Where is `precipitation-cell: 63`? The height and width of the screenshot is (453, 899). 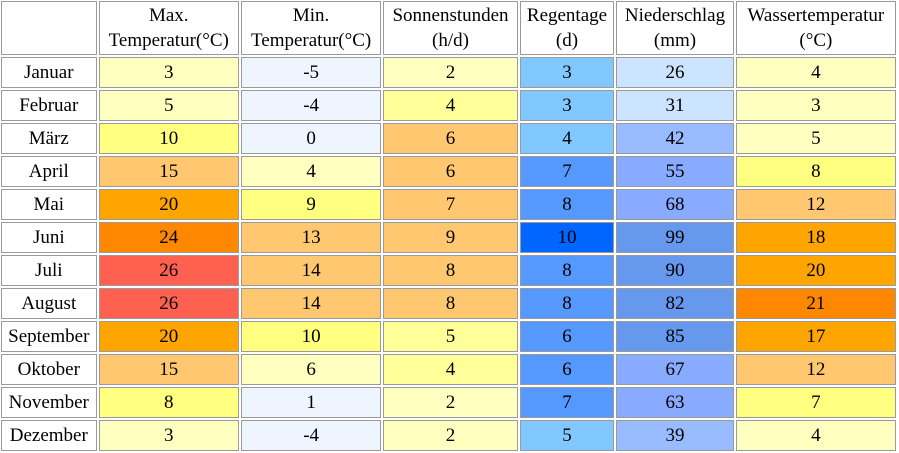
precipitation-cell: 63 is located at coordinates (675, 402).